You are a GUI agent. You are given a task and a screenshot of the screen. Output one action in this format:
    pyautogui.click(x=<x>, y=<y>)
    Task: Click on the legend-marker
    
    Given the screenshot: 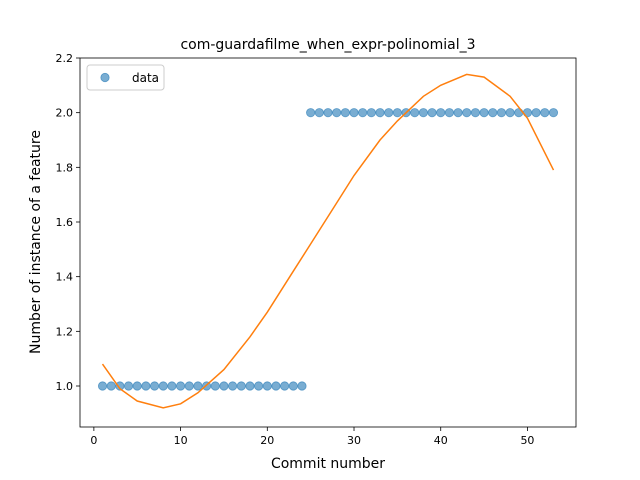 What is the action you would take?
    pyautogui.click(x=105, y=77)
    